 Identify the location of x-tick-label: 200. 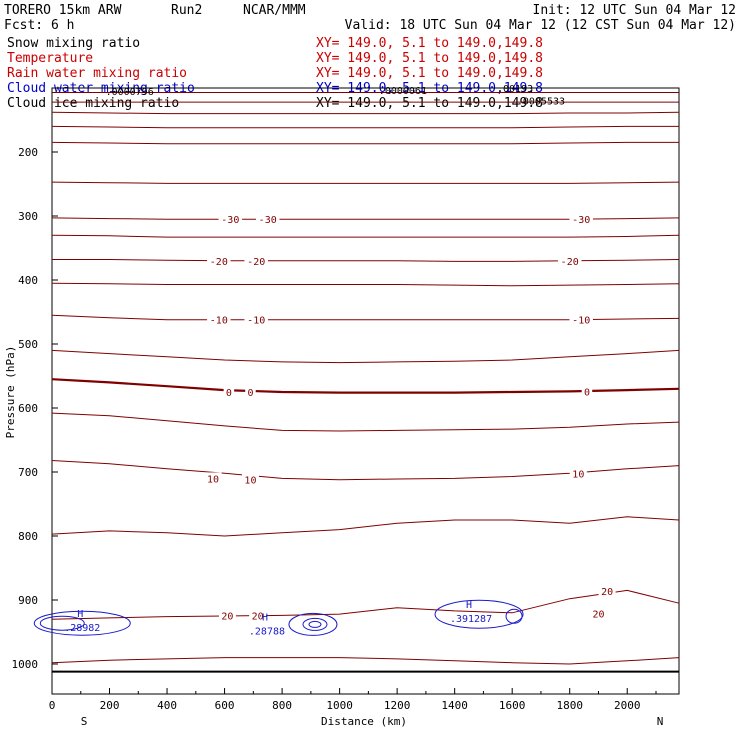
(110, 705).